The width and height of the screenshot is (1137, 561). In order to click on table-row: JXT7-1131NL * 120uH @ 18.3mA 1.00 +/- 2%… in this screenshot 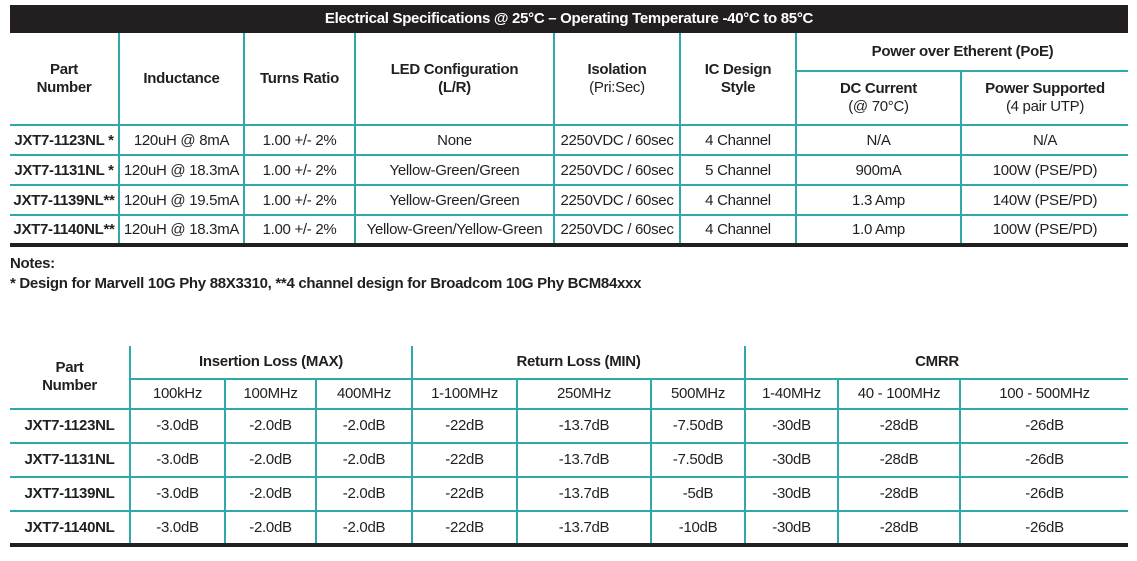, I will do `click(569, 170)`.